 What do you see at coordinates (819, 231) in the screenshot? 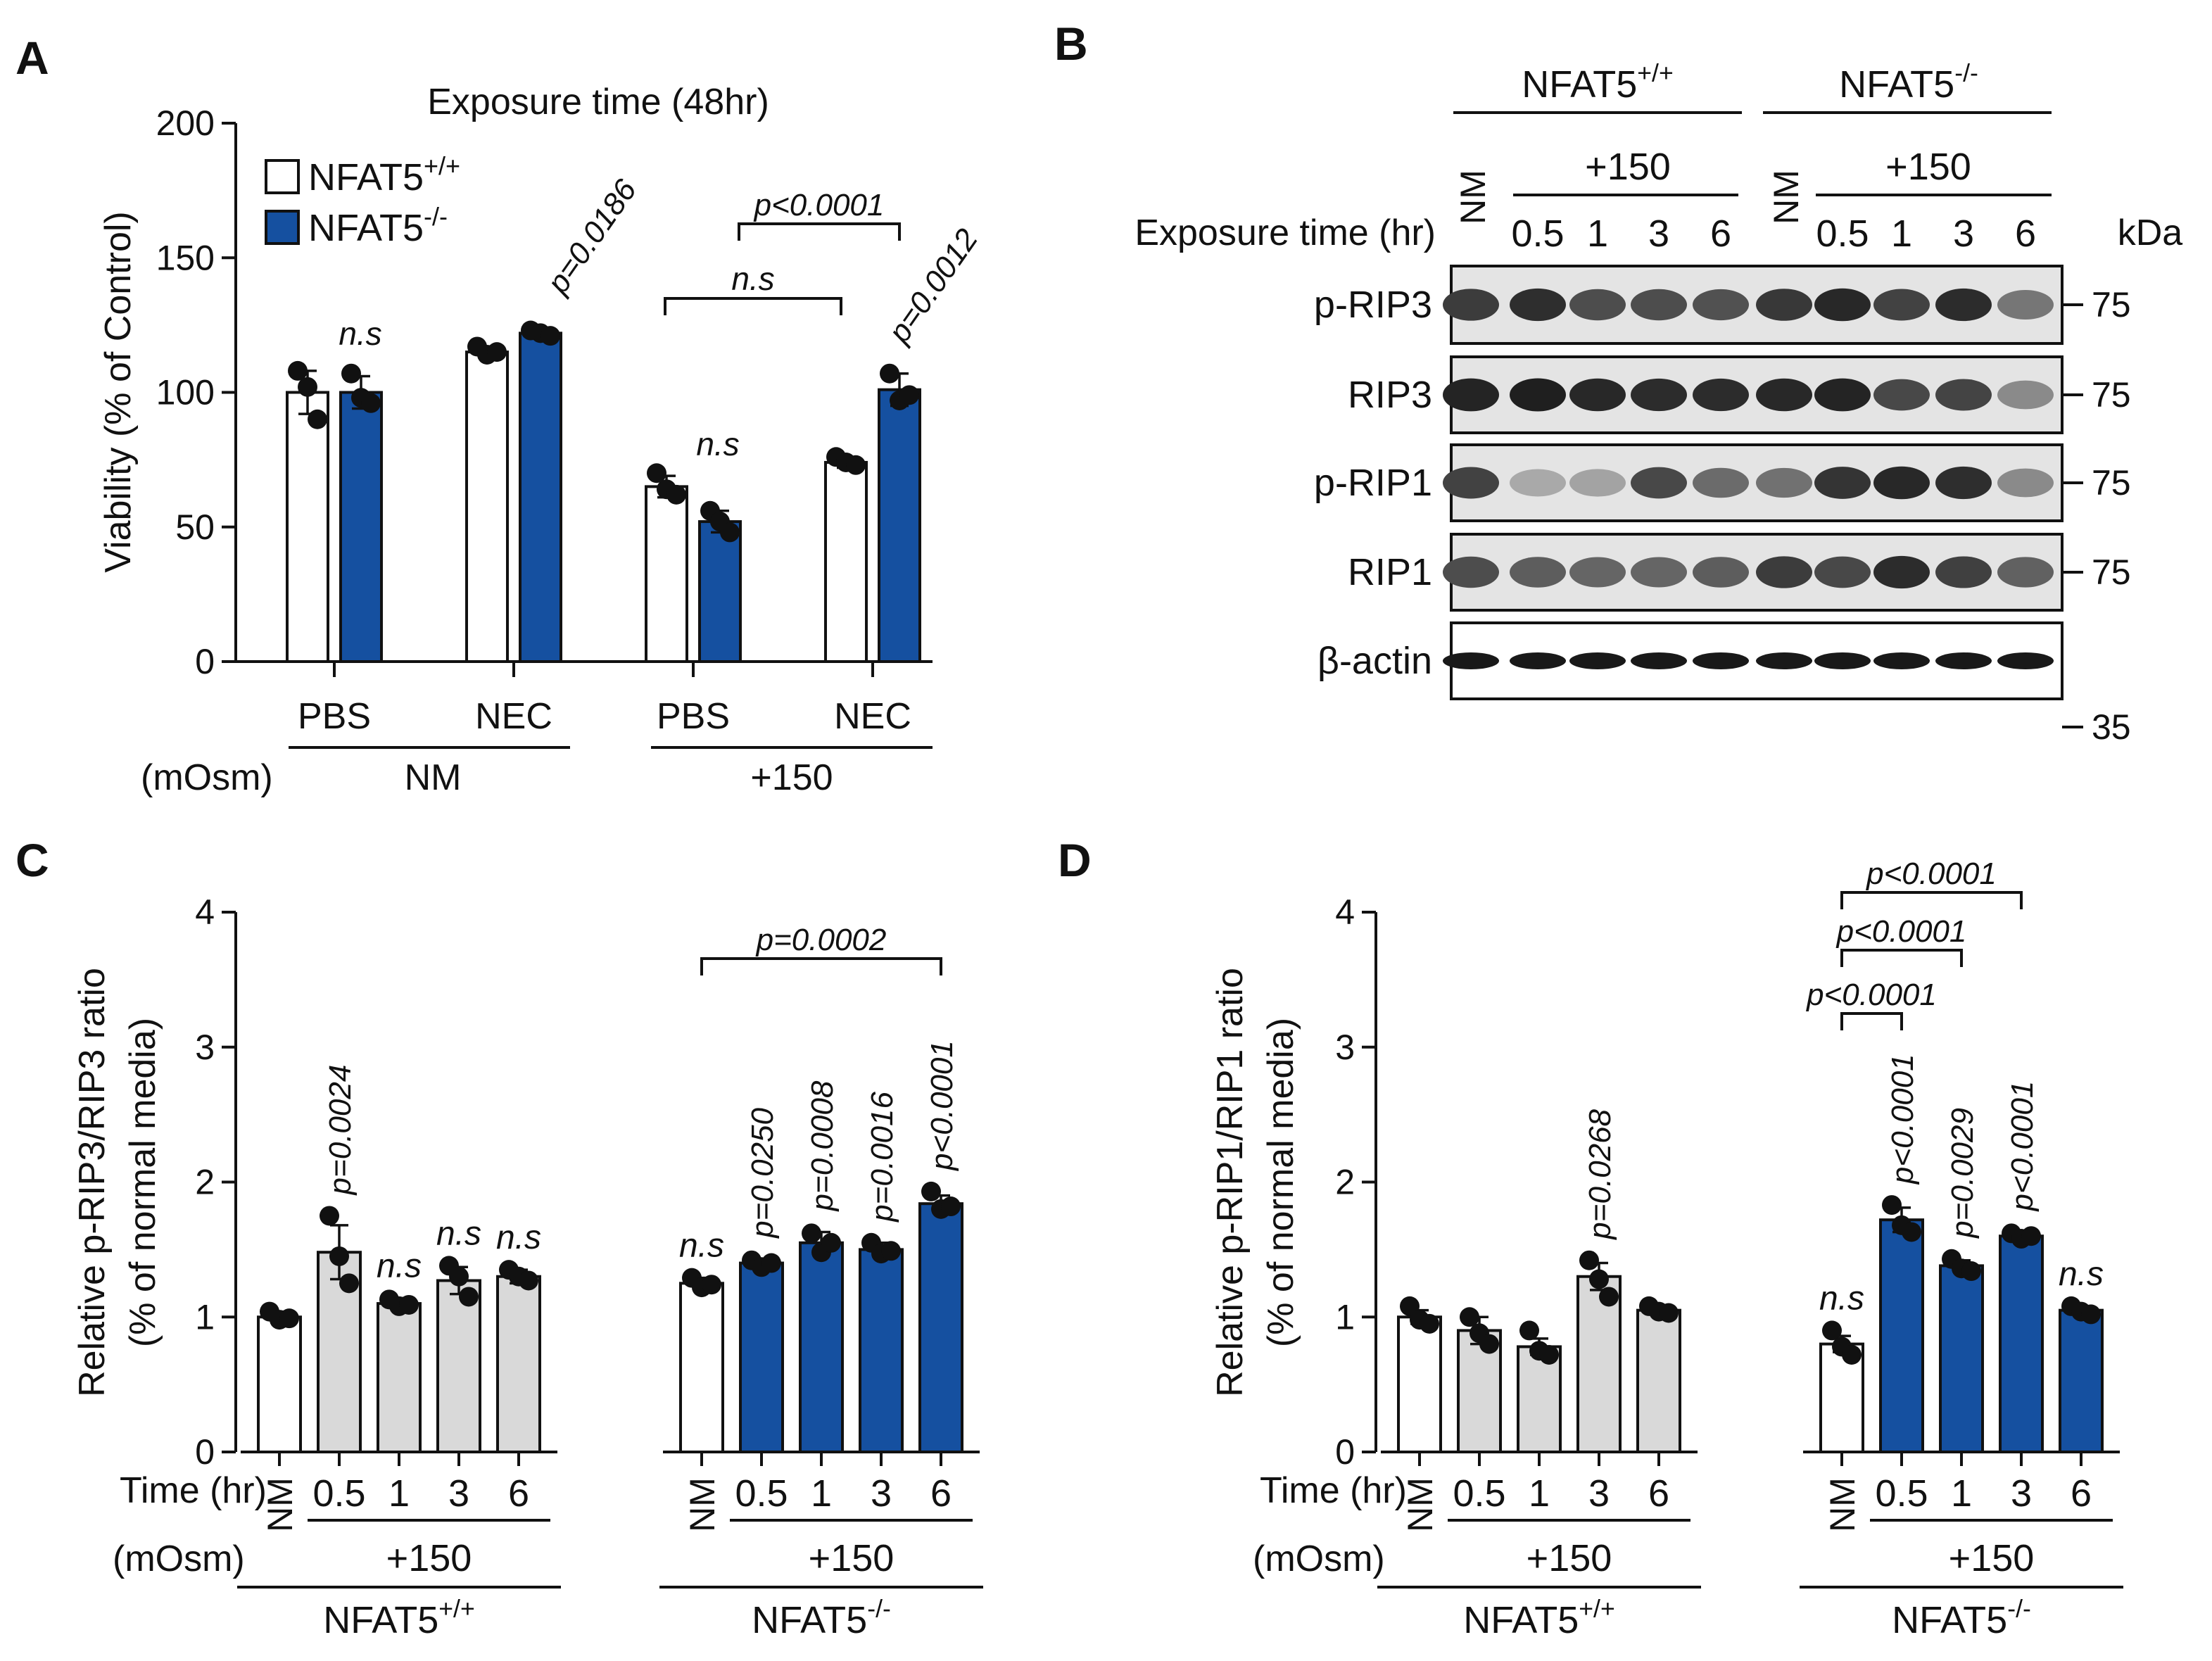
I see `panel-a-bracket-1-line` at bounding box center [819, 231].